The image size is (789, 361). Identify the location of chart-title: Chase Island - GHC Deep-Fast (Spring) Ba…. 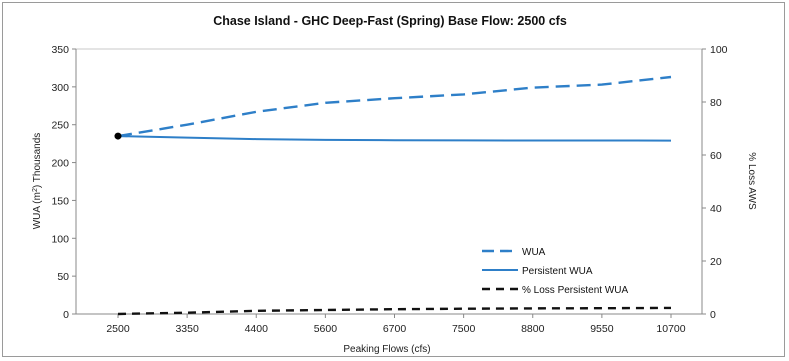
(390, 21).